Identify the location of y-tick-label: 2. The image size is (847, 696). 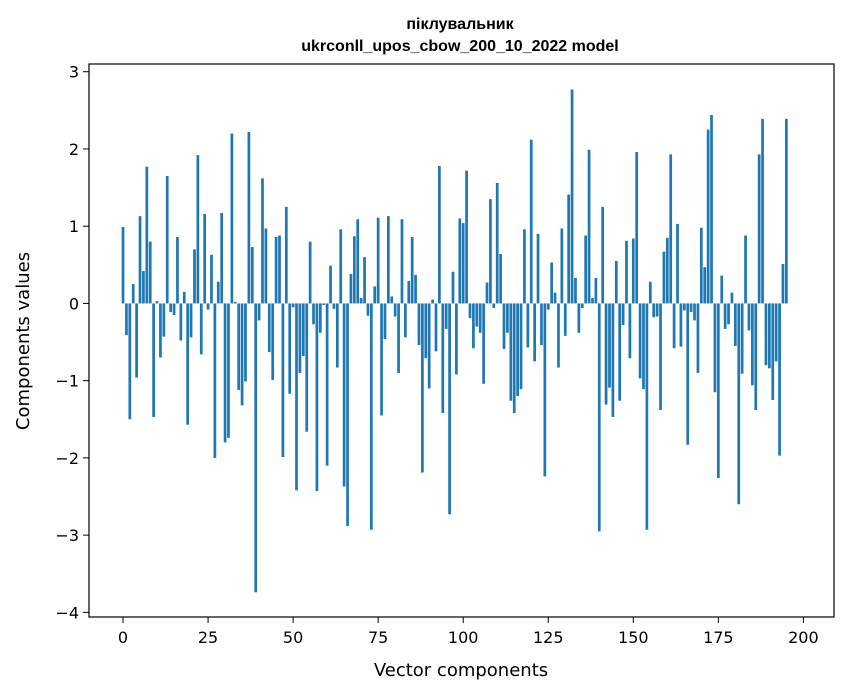
(74, 149).